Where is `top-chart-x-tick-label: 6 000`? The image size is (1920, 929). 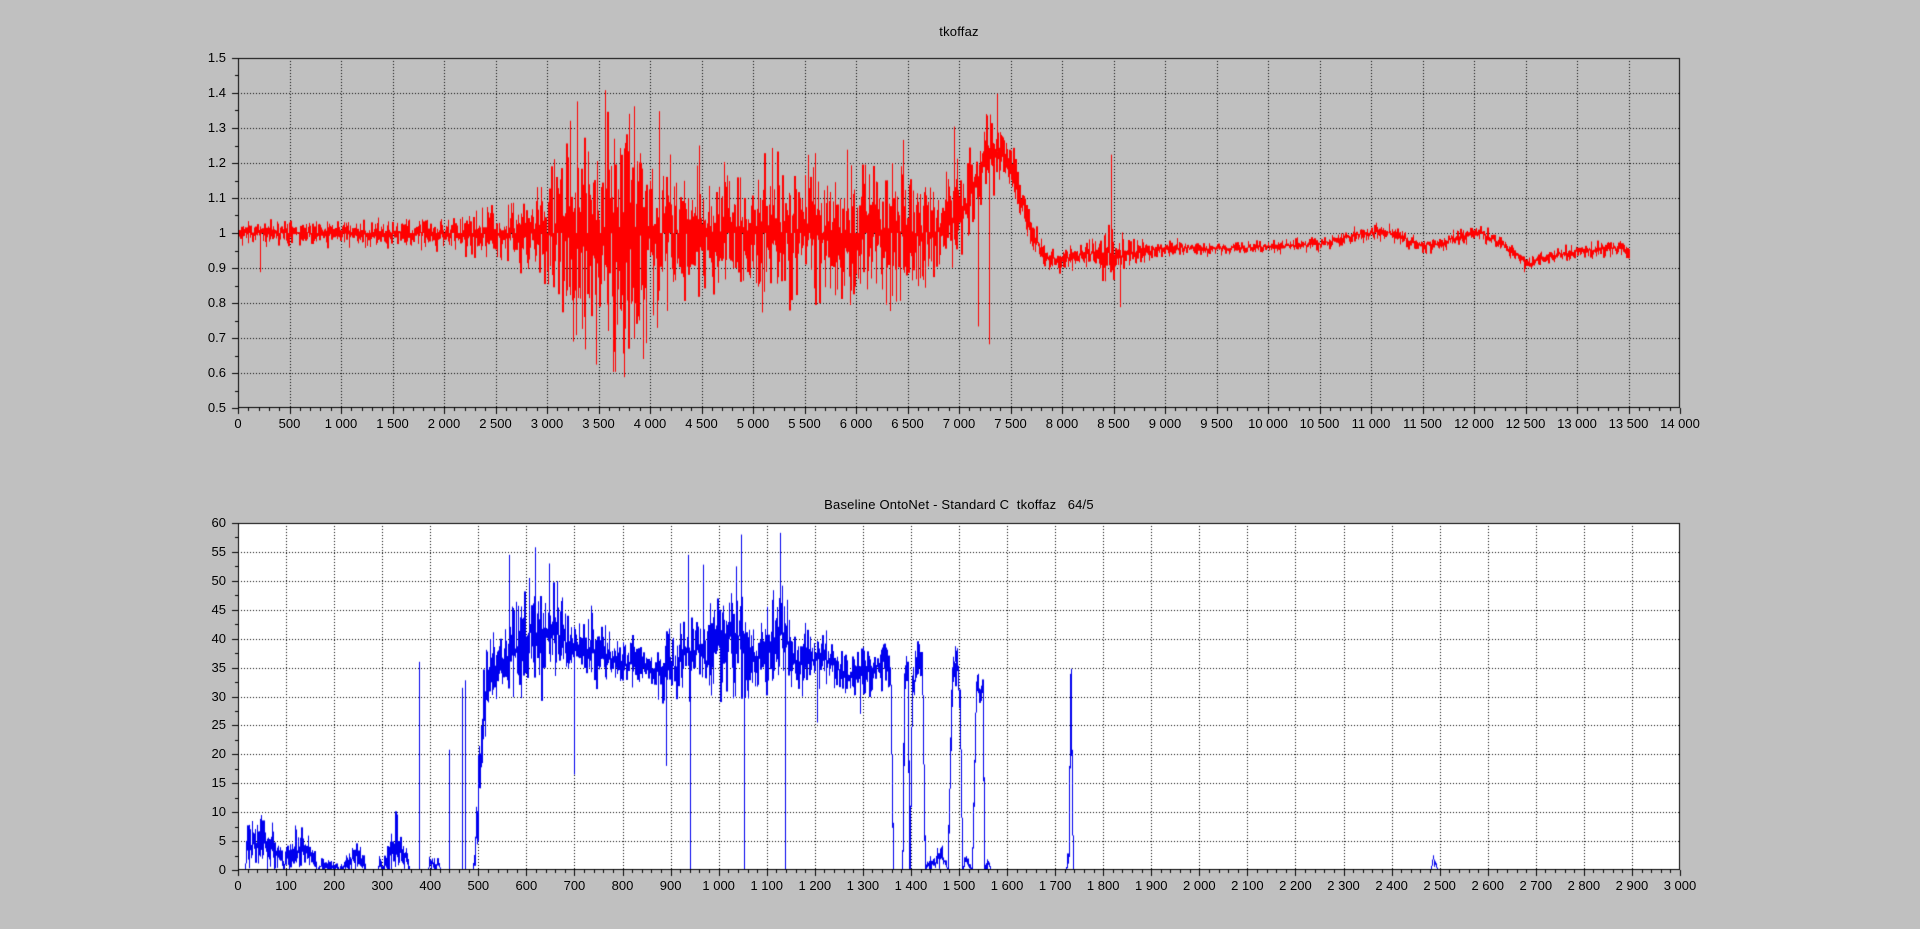
top-chart-x-tick-label: 6 000 is located at coordinates (856, 423).